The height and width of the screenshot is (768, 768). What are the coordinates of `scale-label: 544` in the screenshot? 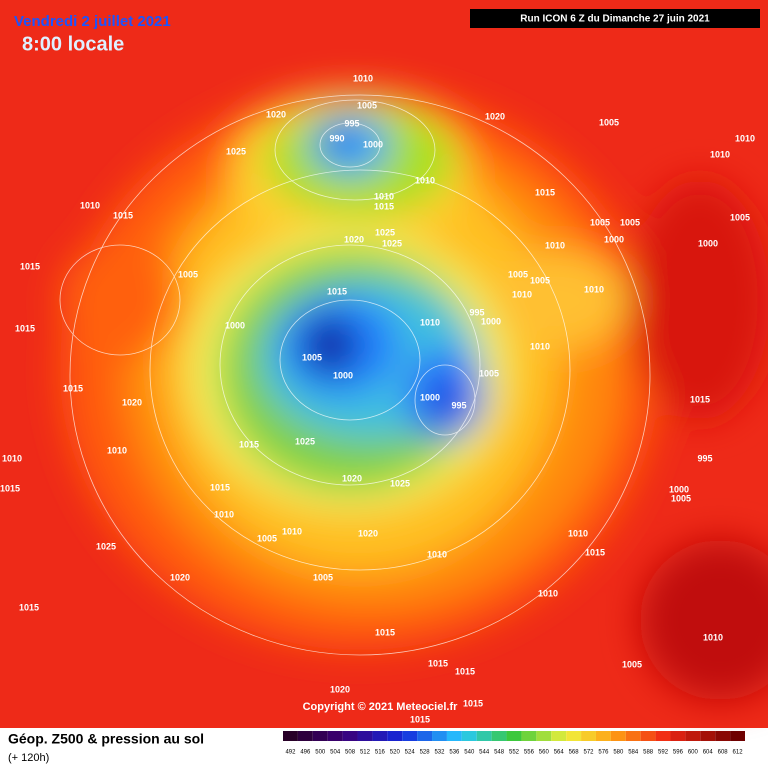 It's located at (484, 753).